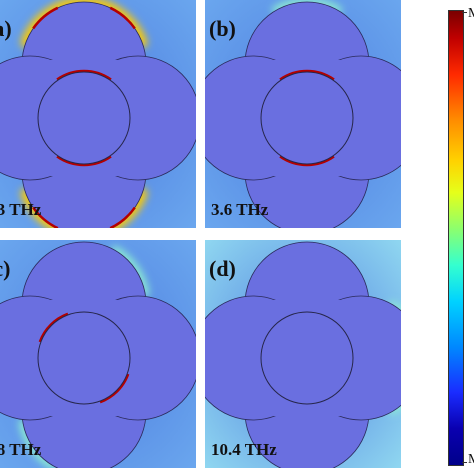 This screenshot has width=474, height=474. Describe the element at coordinates (222, 28) in the screenshot. I see `panel-letter: (b)` at that location.